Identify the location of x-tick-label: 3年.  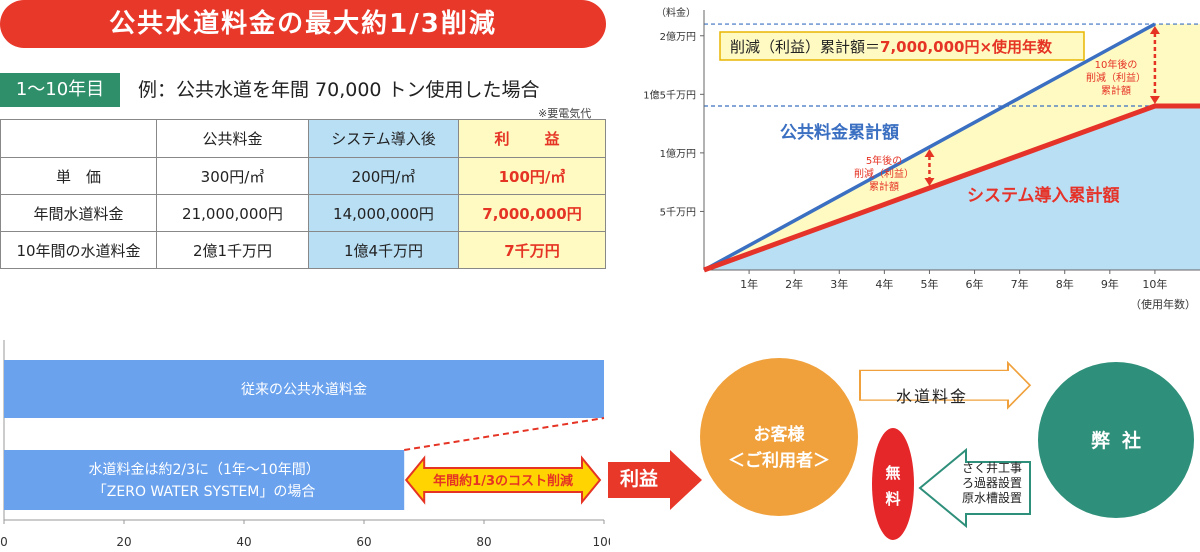
(839, 284).